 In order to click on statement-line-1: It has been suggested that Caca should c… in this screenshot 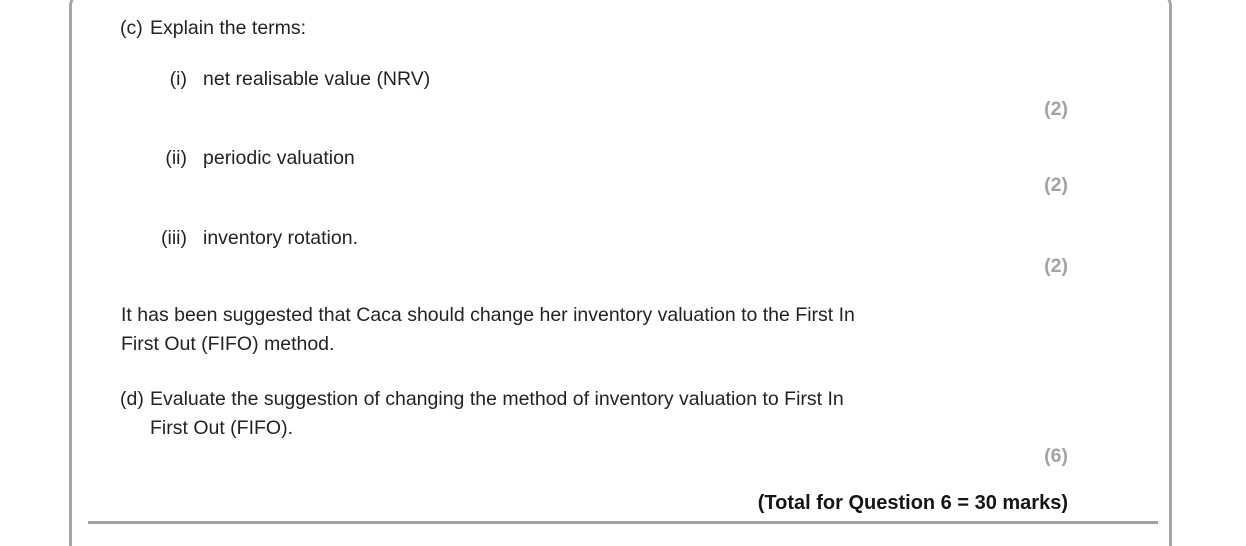, I will do `click(488, 315)`.